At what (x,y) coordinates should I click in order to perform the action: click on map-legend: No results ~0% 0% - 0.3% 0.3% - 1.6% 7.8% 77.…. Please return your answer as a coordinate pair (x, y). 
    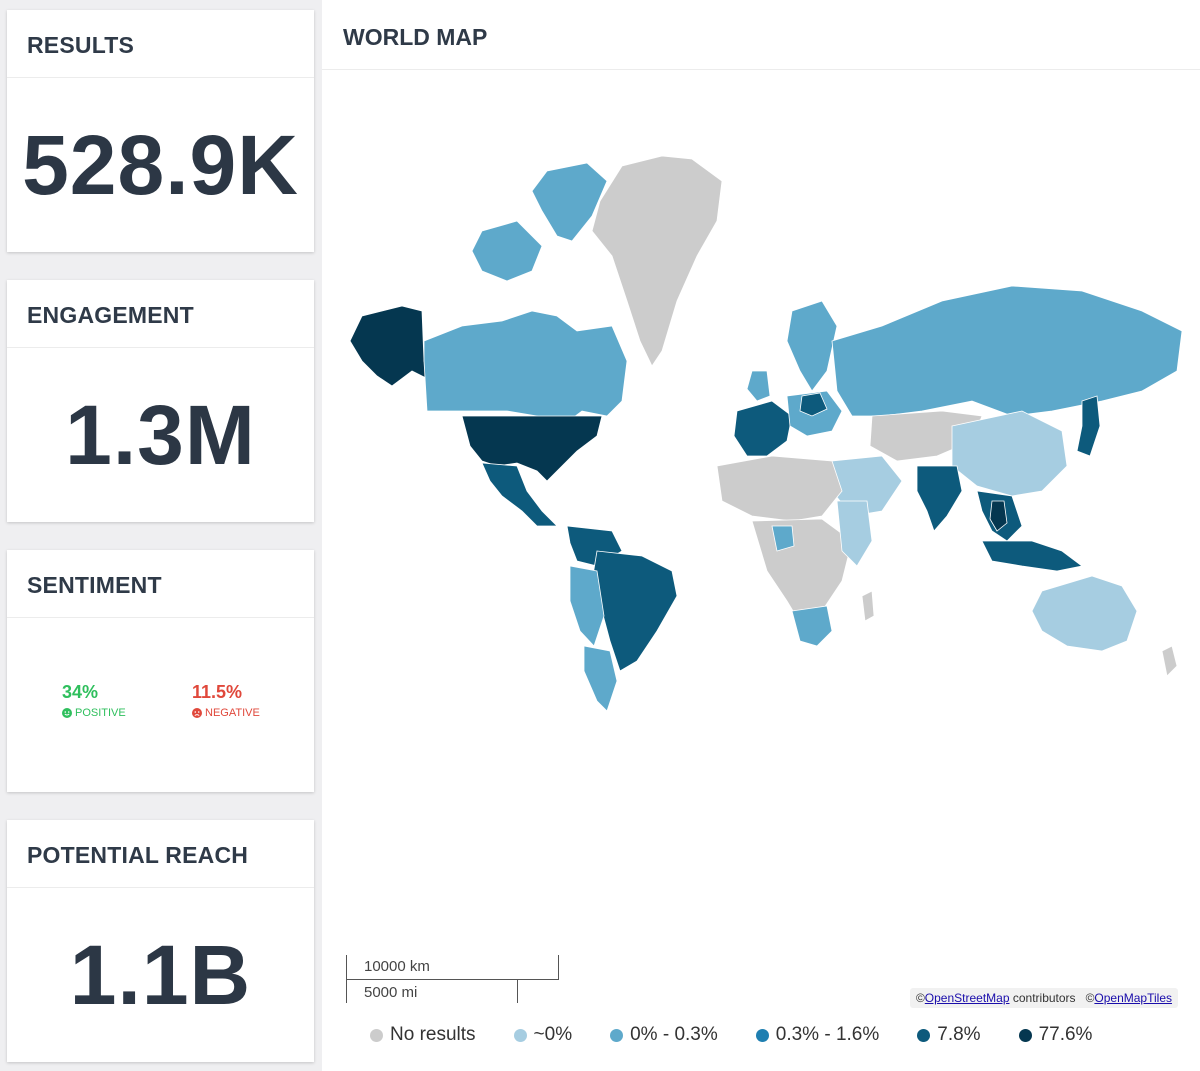
    Looking at the image, I should click on (731, 1035).